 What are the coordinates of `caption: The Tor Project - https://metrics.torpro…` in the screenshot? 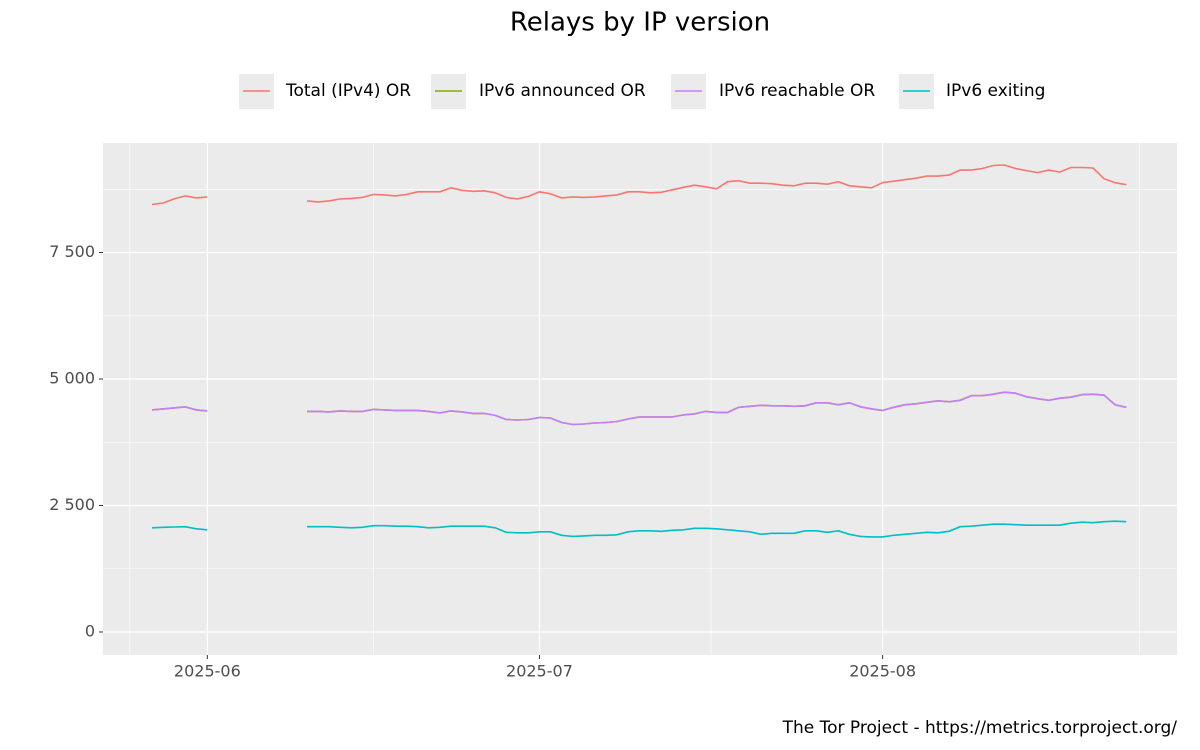 It's located at (980, 728).